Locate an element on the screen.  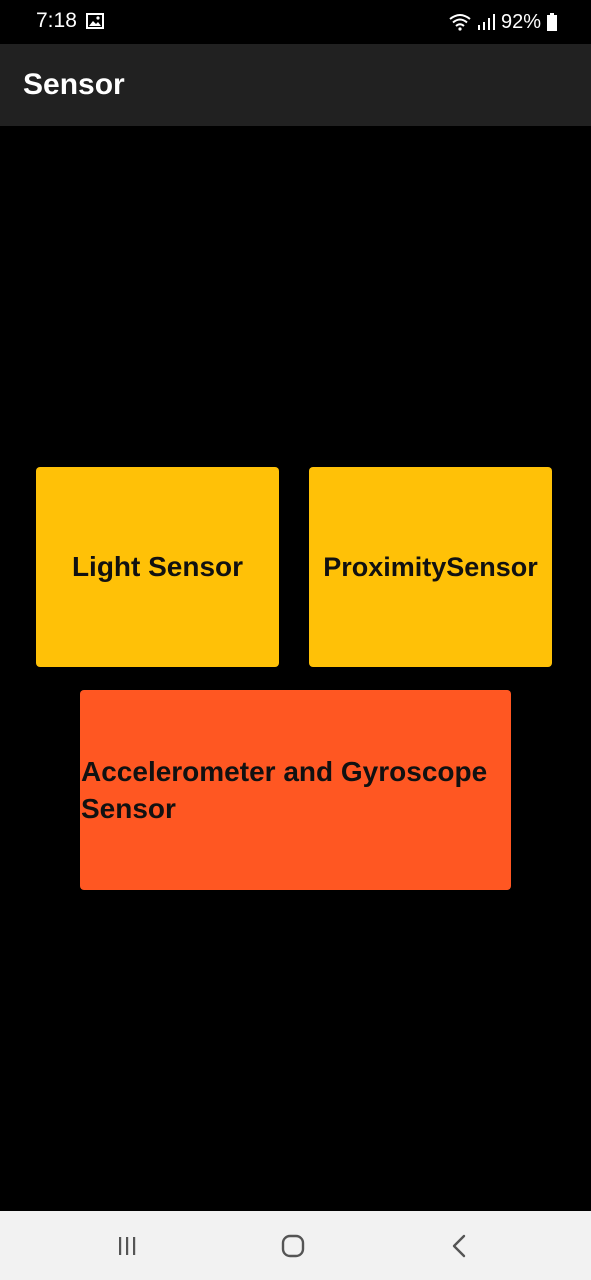
recents-icon is located at coordinates (127, 1246).